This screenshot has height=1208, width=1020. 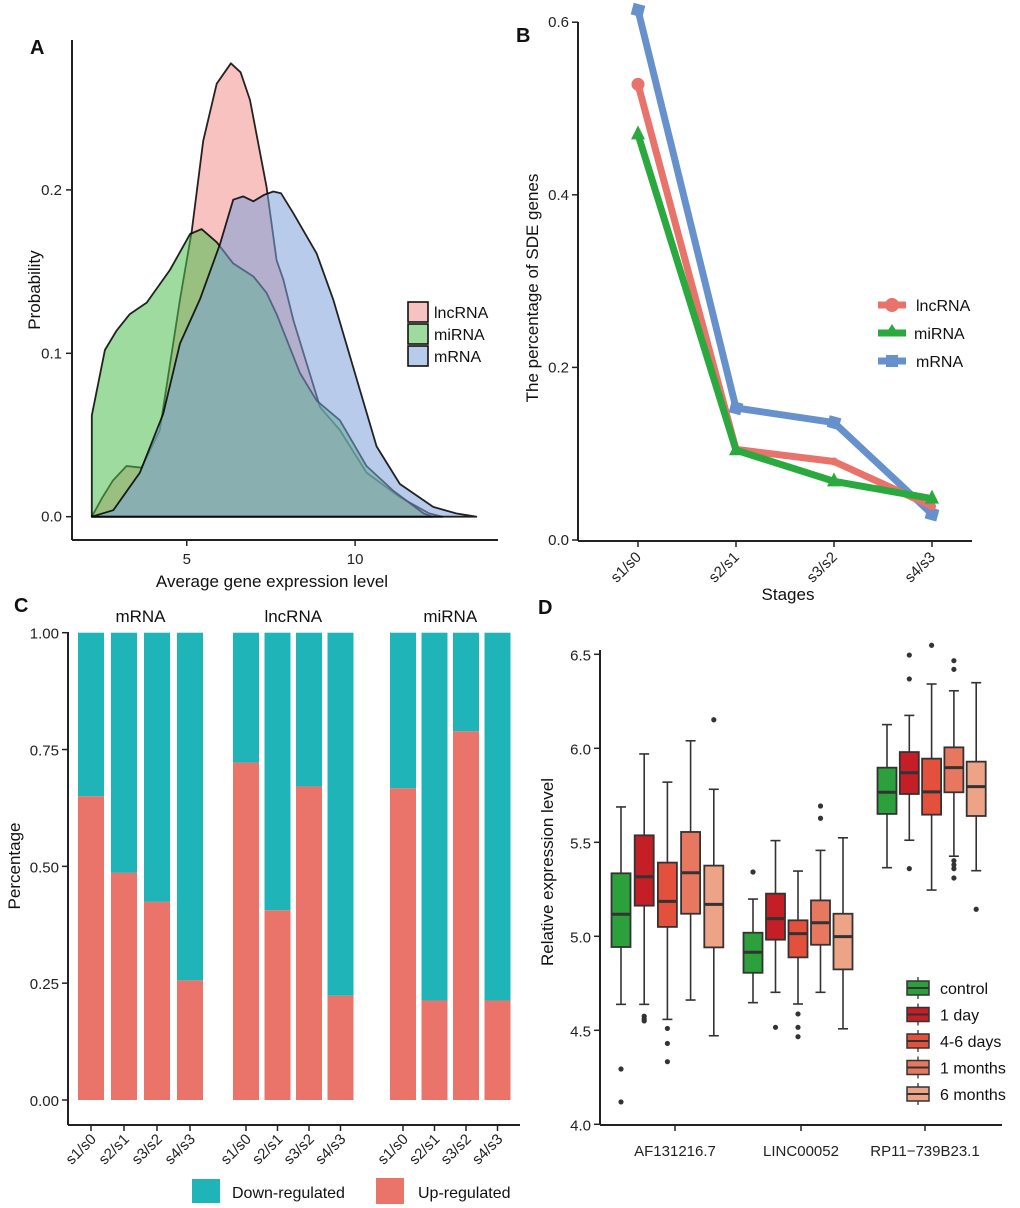 I want to click on legend-swatch-up-regulated, so click(x=390, y=1191).